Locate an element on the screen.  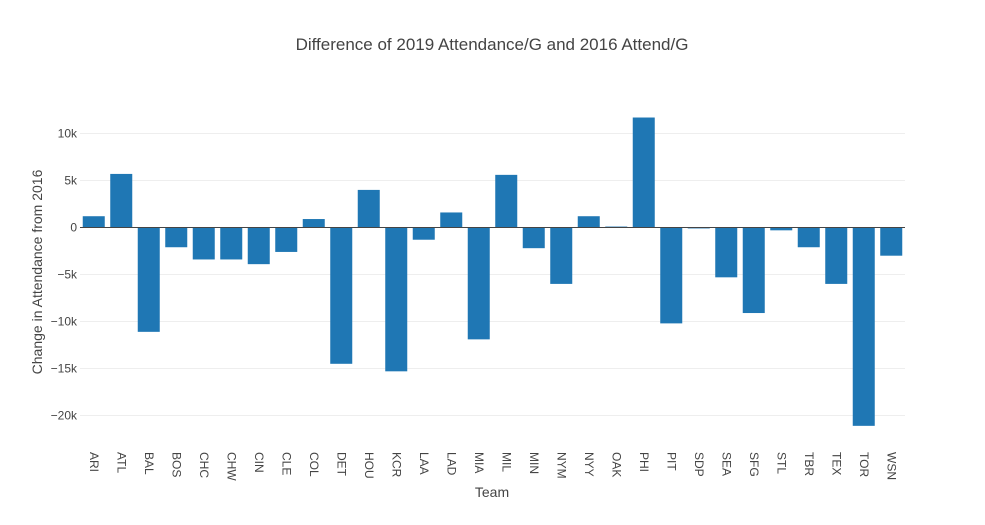
bar-kcr is located at coordinates (396, 299).